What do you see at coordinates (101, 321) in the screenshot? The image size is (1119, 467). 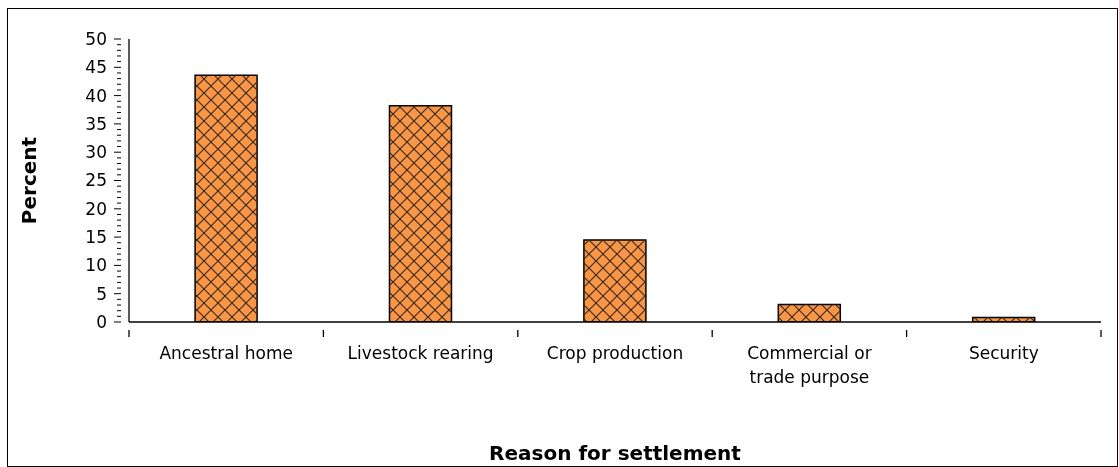 I see `y-tick-label: 0` at bounding box center [101, 321].